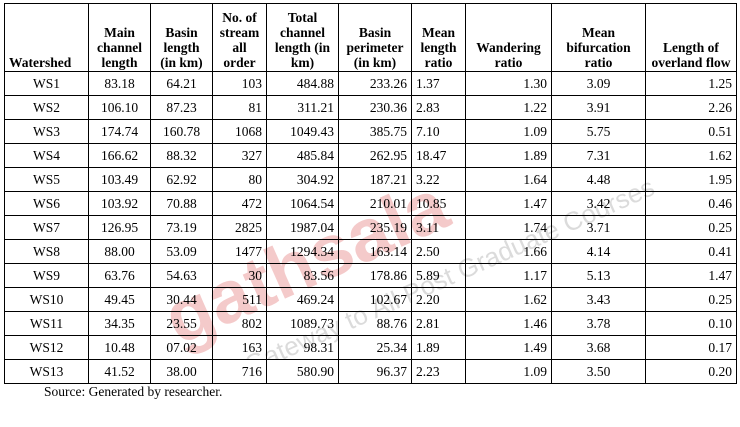 The height and width of the screenshot is (427, 740). Describe the element at coordinates (181, 251) in the screenshot. I see `cell-basin-length: 53.09` at that location.